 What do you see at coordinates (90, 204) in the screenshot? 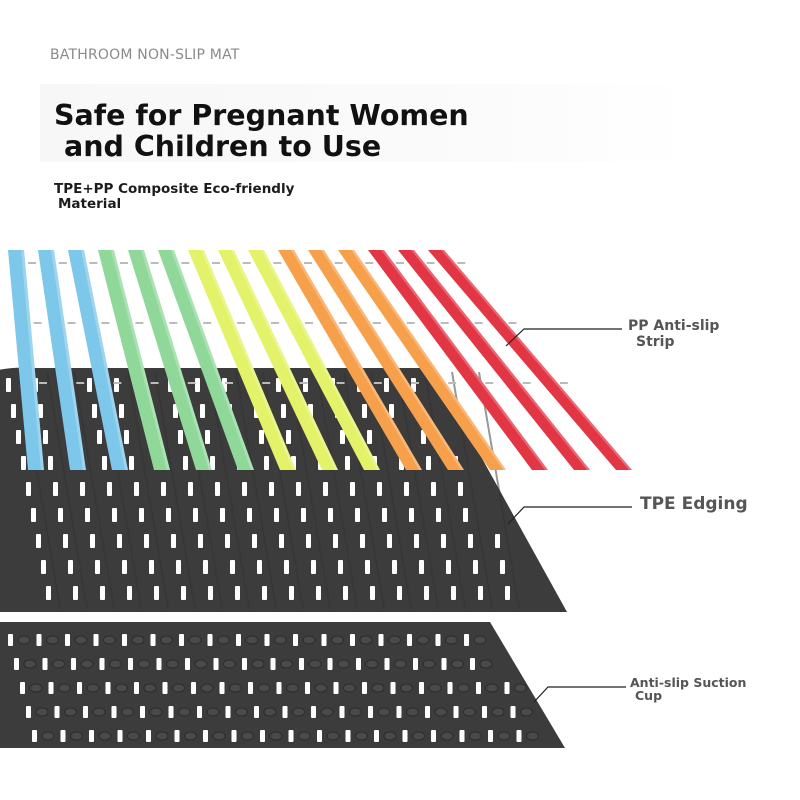
I see `material-line-2: Material` at bounding box center [90, 204].